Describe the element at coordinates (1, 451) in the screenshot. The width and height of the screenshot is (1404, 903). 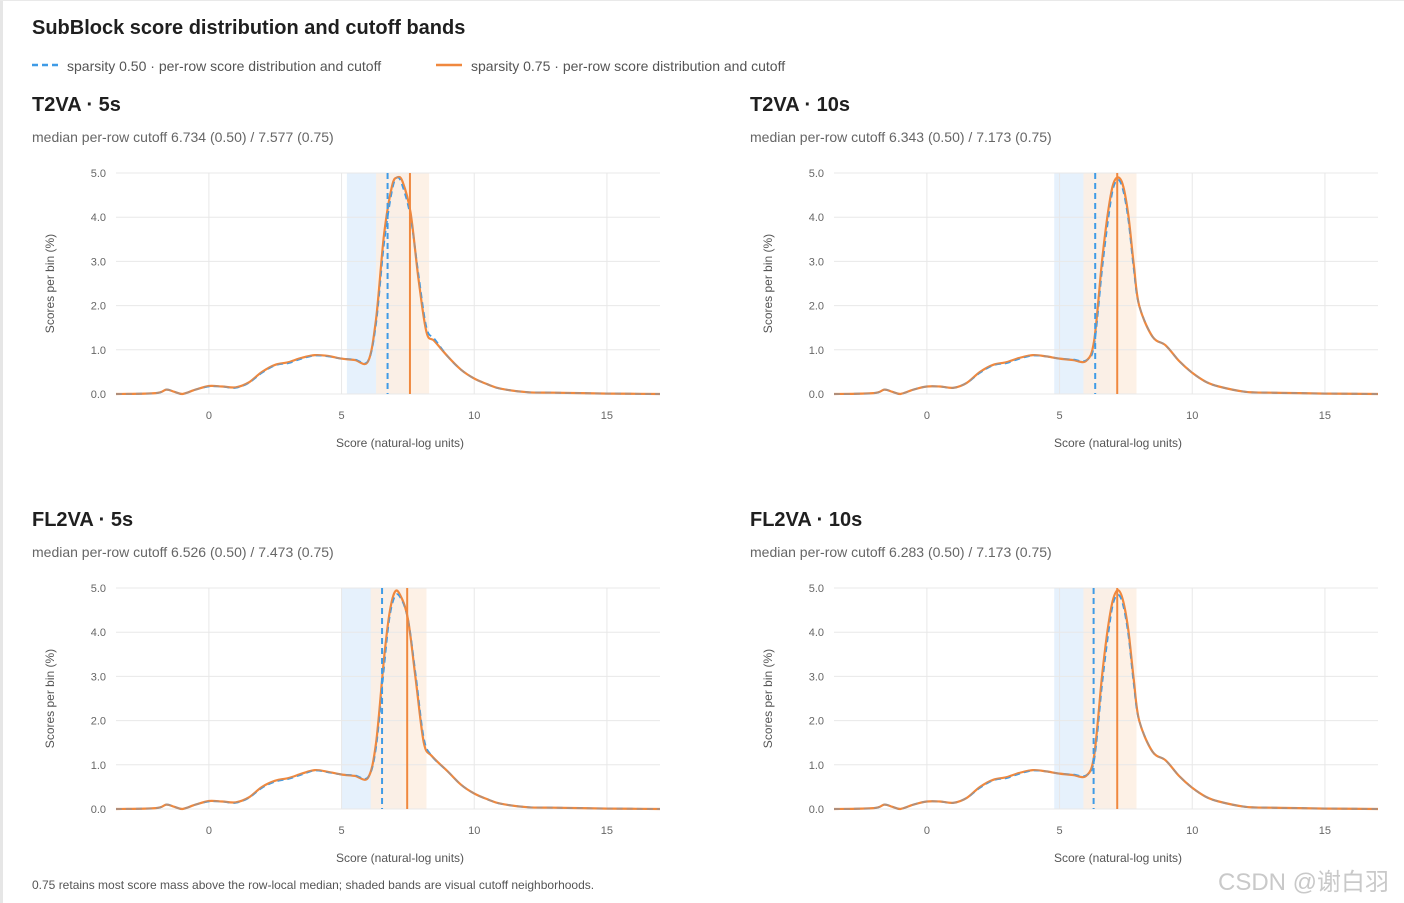
I see `page-frame-left` at that location.